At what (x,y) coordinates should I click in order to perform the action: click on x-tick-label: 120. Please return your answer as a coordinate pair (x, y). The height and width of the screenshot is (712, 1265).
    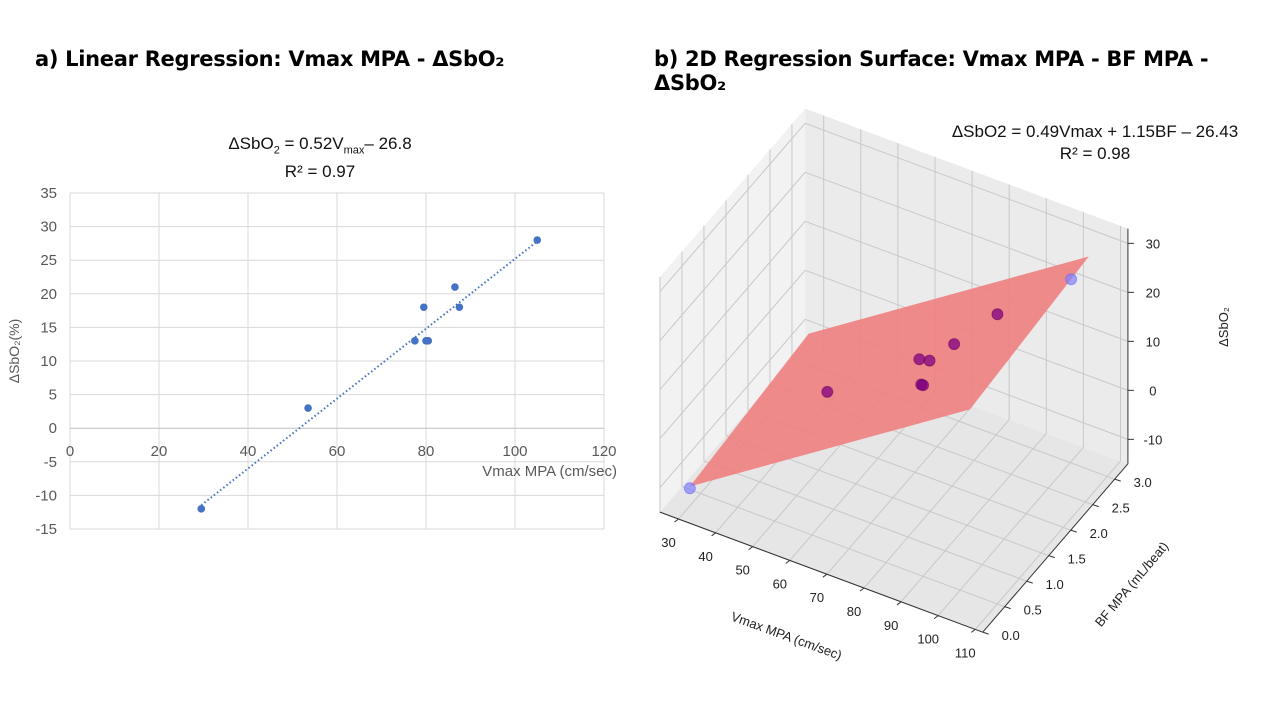
    Looking at the image, I should click on (603, 451).